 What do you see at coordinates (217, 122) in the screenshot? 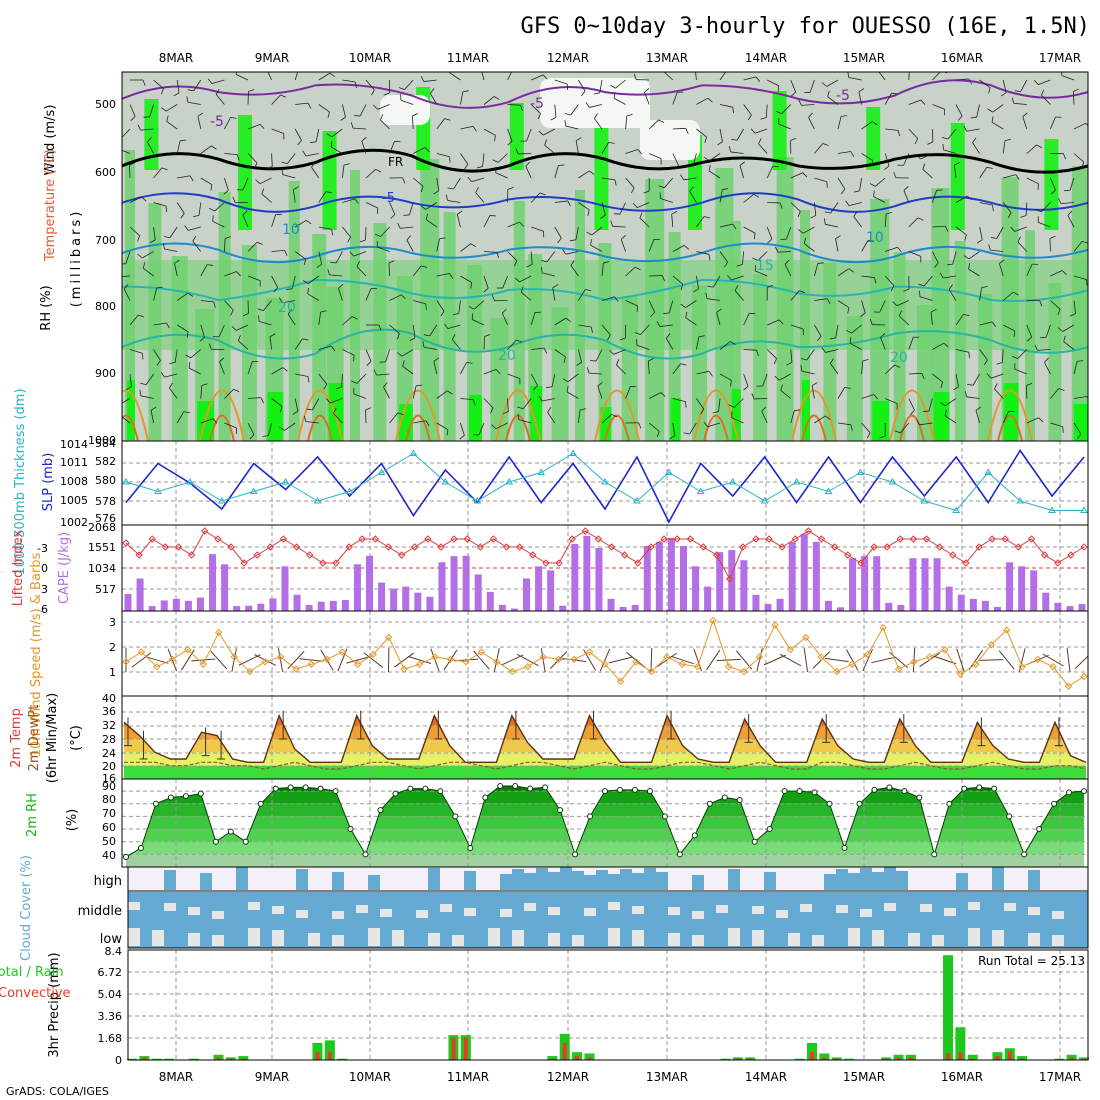
I see `contour-label: -5` at bounding box center [217, 122].